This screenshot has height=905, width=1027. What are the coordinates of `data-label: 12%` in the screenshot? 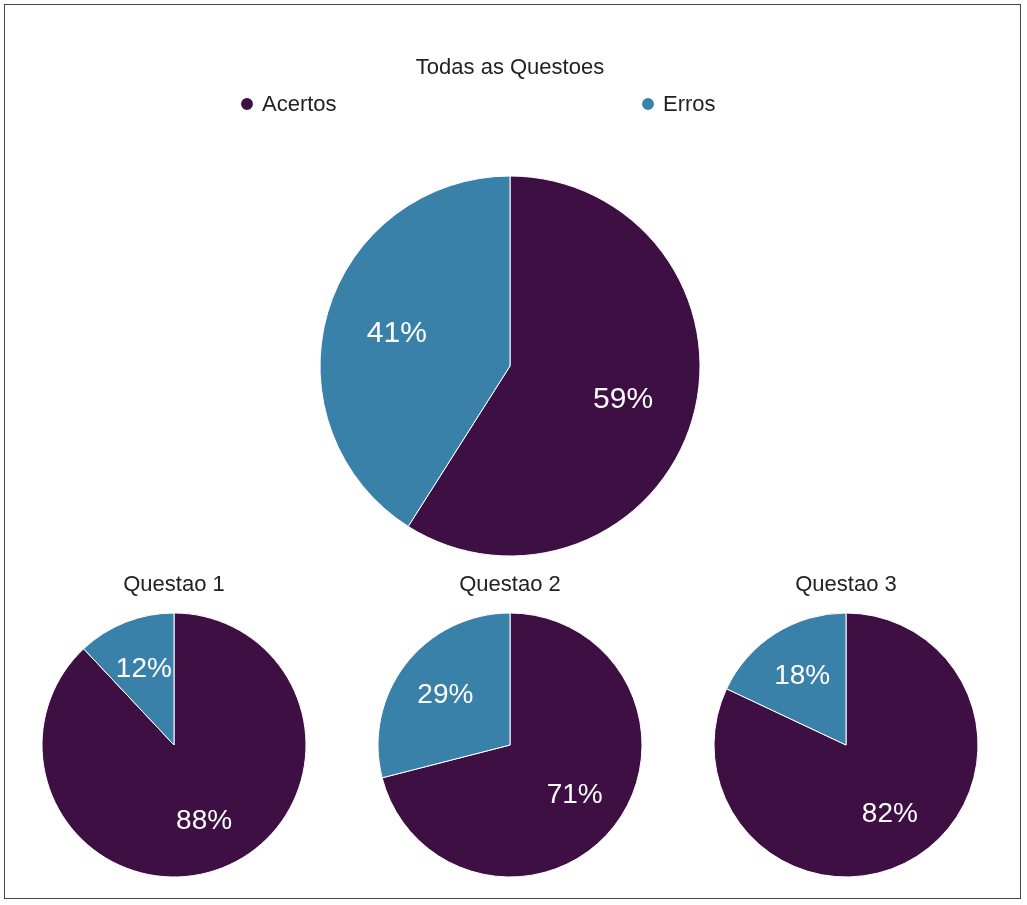 It's located at (143, 667).